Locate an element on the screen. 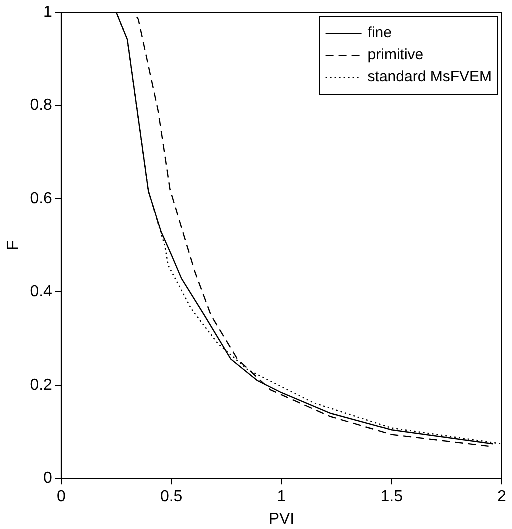 Image resolution: width=512 pixels, height=529 pixels. legend-label: primitive is located at coordinates (396, 55).